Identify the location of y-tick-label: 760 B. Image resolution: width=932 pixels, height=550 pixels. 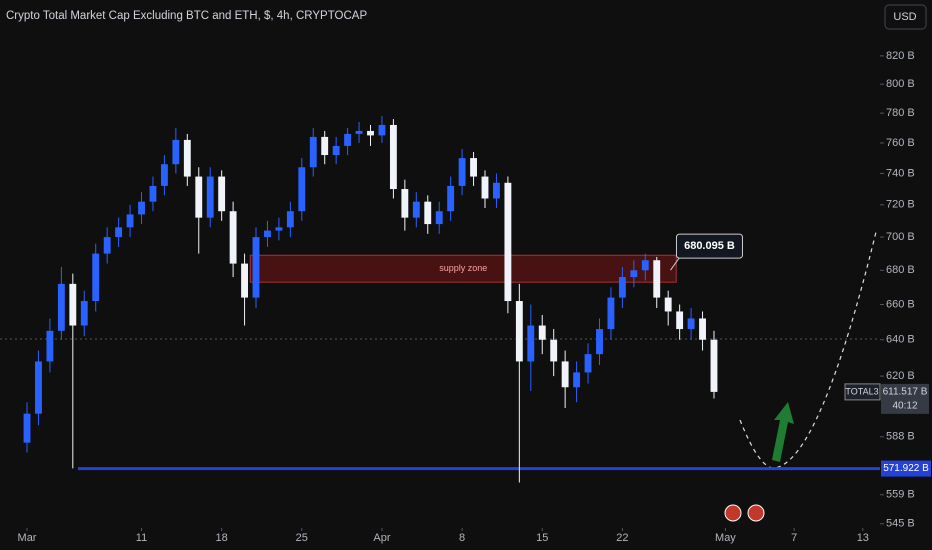
(900, 143).